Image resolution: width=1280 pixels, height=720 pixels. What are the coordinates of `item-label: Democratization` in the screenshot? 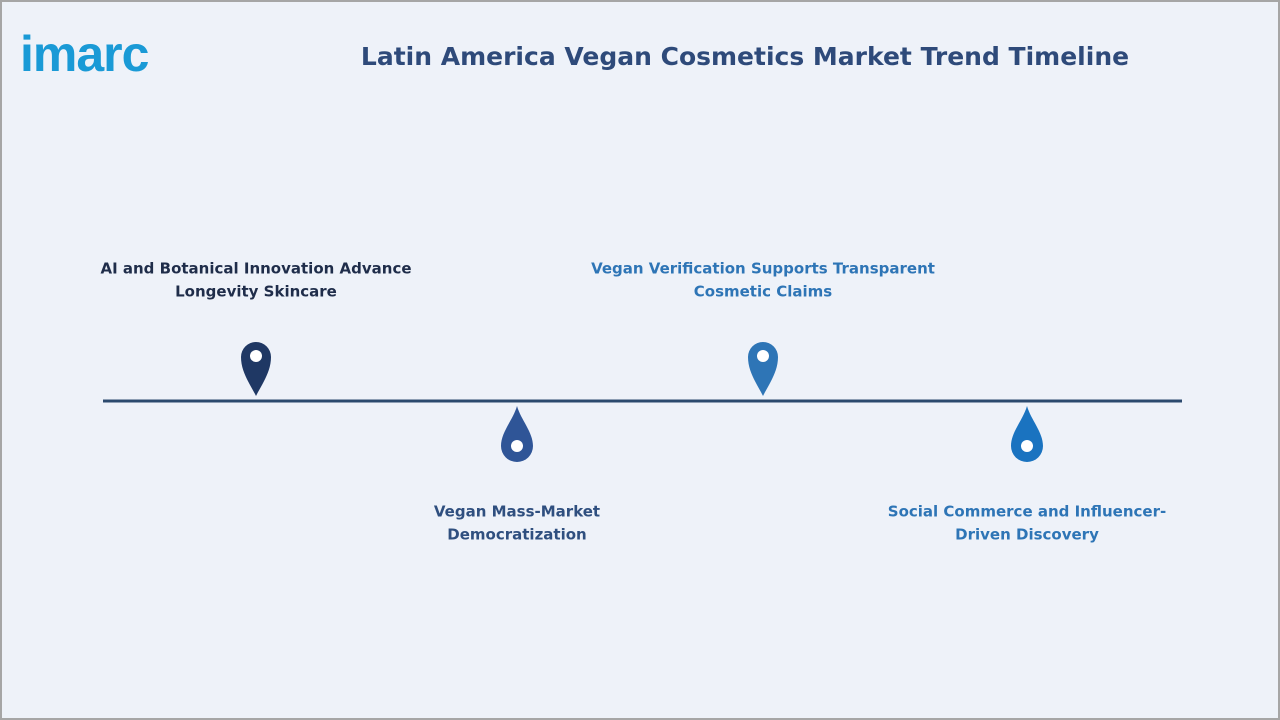 It's located at (516, 535).